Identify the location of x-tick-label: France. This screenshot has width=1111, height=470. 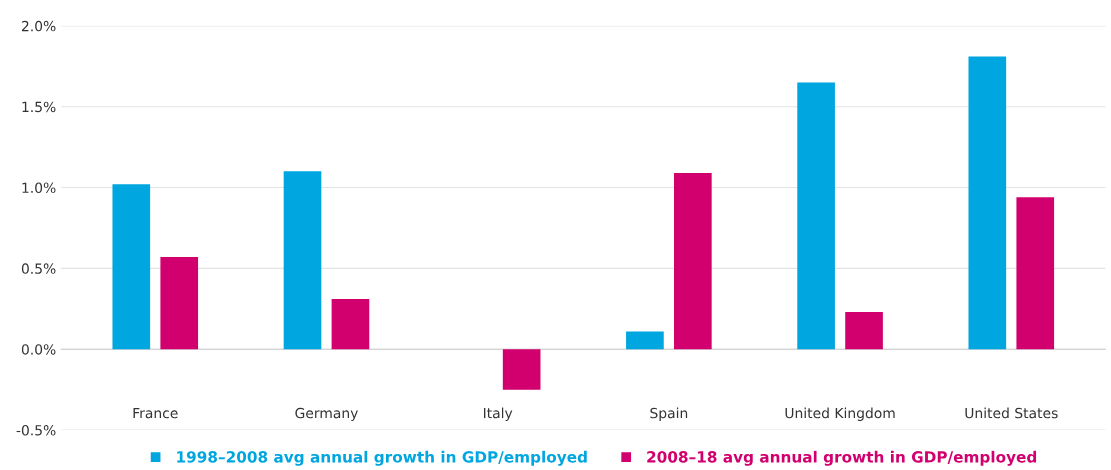
(155, 413).